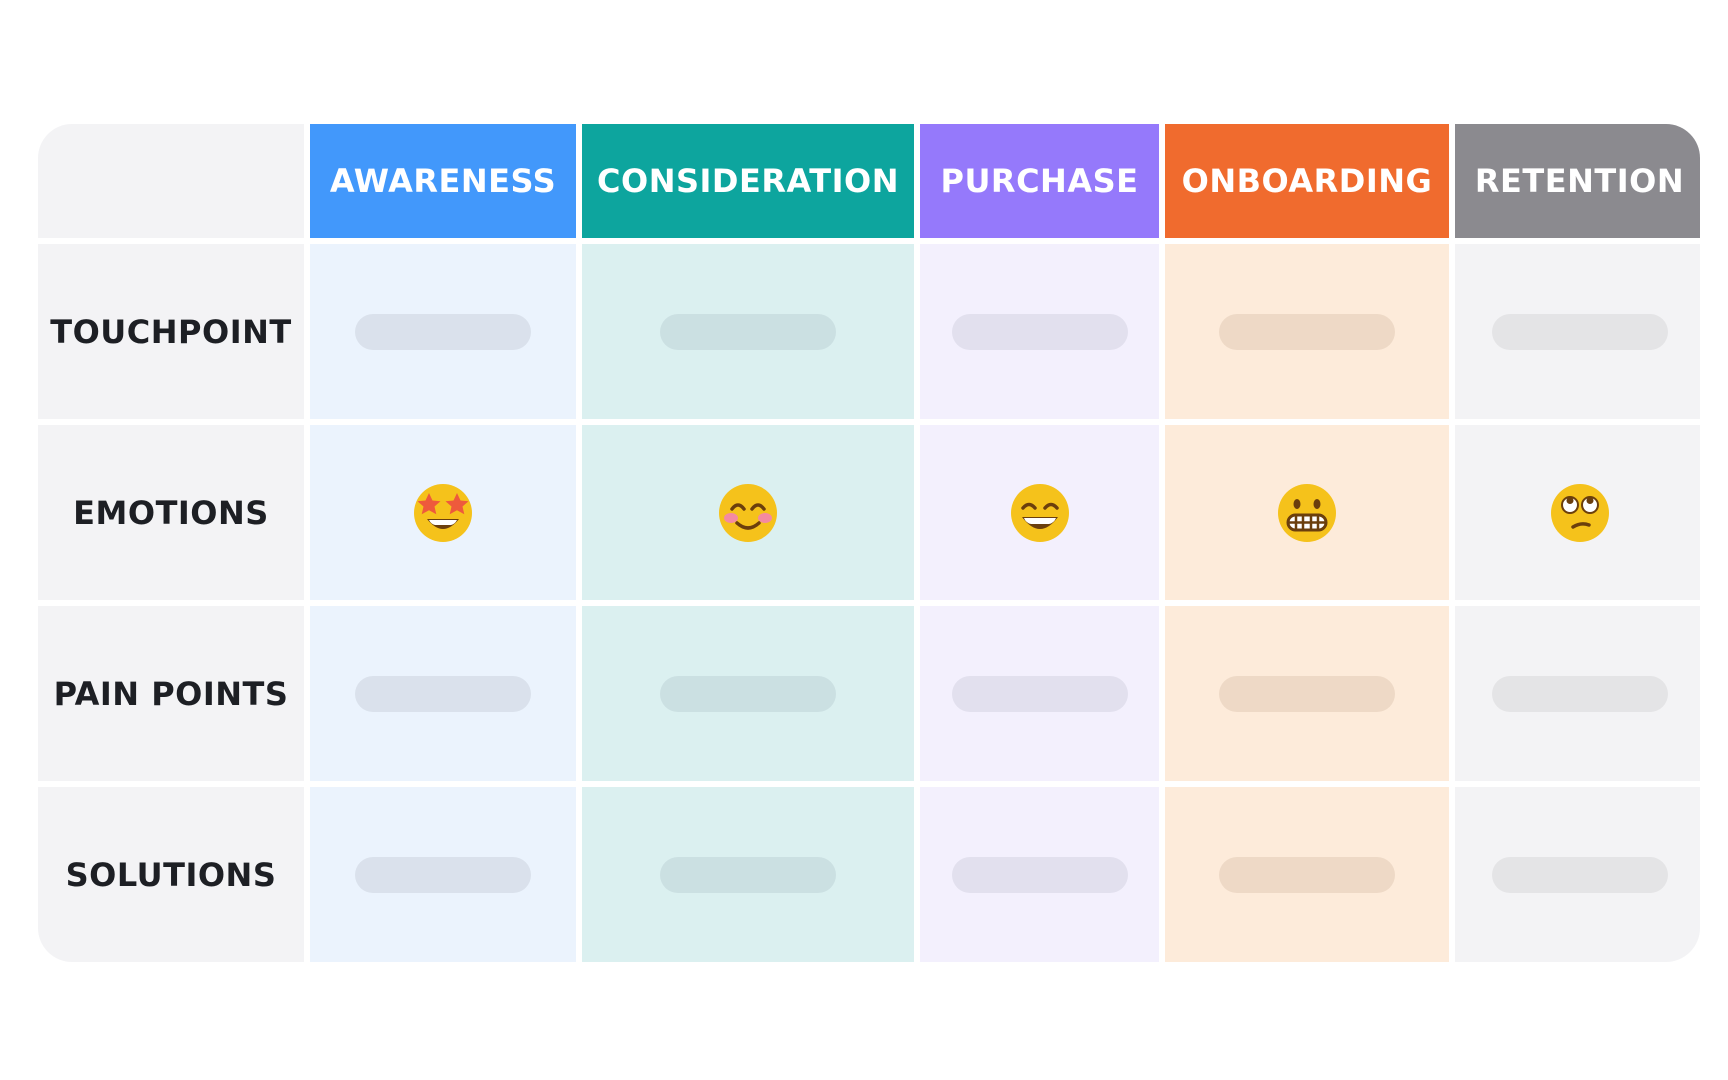 The height and width of the screenshot is (1080, 1728). What do you see at coordinates (171, 693) in the screenshot?
I see `row-label-pain-points: PAIN POINTS` at bounding box center [171, 693].